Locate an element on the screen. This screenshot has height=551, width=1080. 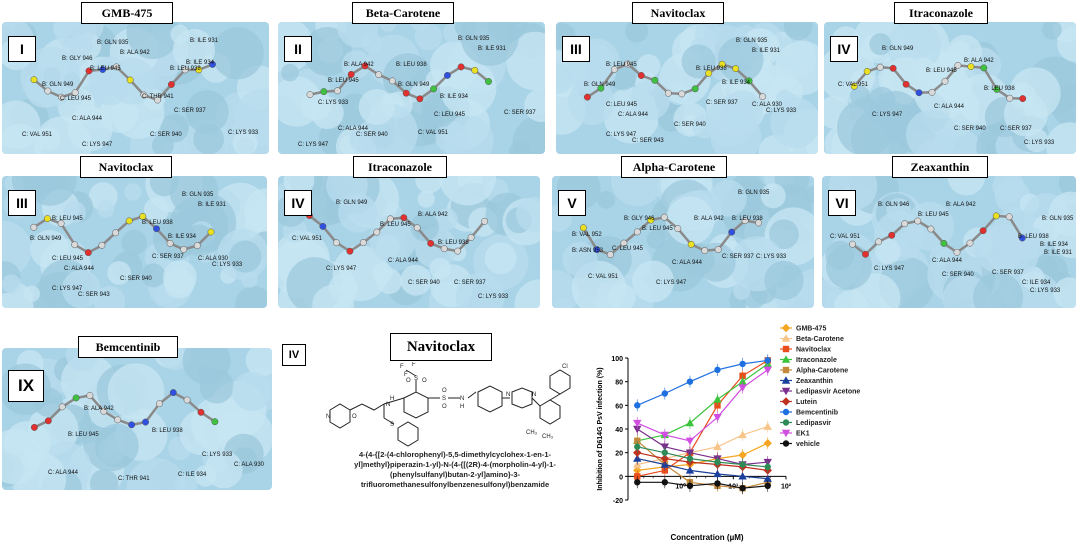
panel-title: Bemcentinib is located at coordinates (128, 347).